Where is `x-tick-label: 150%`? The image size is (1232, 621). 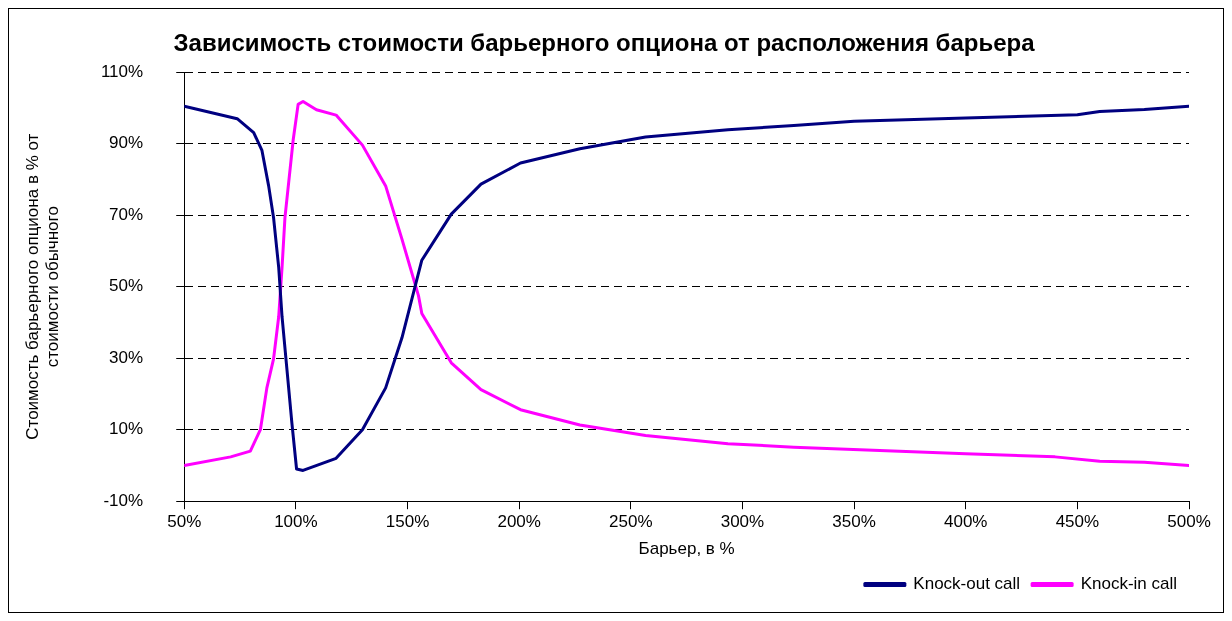
x-tick-label: 150% is located at coordinates (407, 522).